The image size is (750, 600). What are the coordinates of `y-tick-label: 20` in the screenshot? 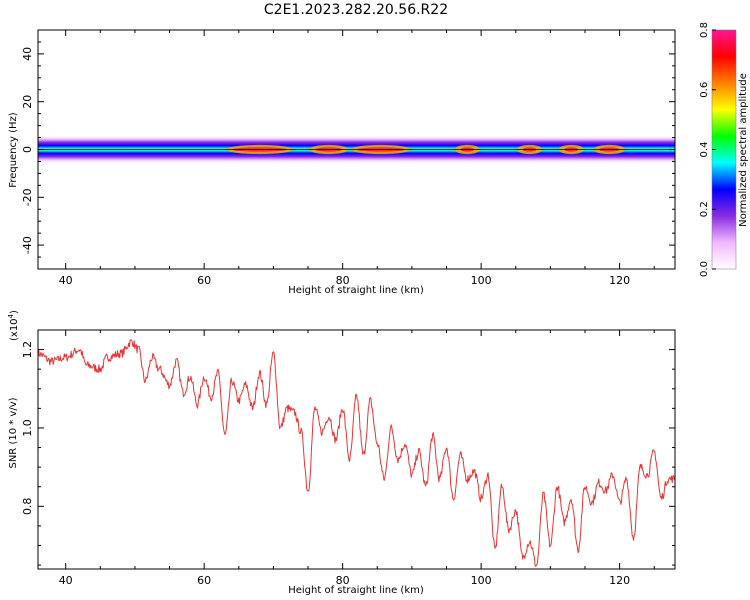 It's located at (27, 102).